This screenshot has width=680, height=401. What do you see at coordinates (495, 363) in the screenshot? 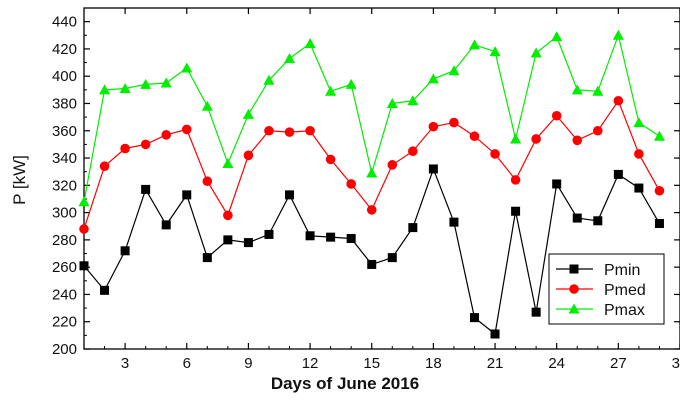
I see `x-tick-label: 21` at bounding box center [495, 363].